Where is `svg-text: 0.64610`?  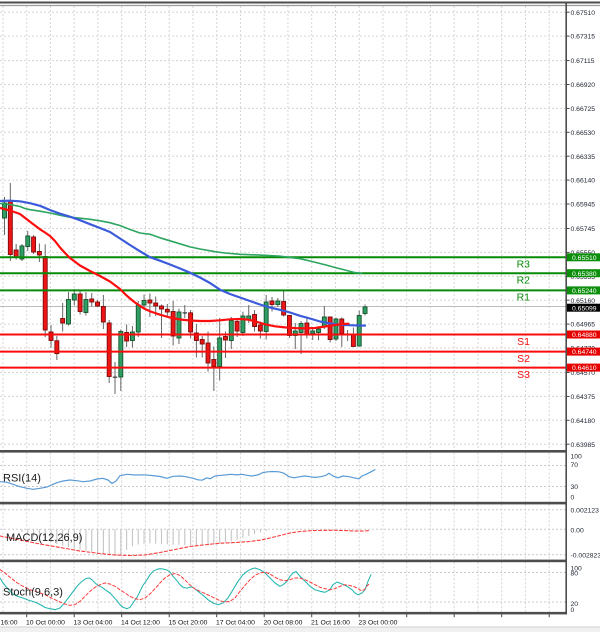 svg-text: 0.64610 is located at coordinates (584, 368).